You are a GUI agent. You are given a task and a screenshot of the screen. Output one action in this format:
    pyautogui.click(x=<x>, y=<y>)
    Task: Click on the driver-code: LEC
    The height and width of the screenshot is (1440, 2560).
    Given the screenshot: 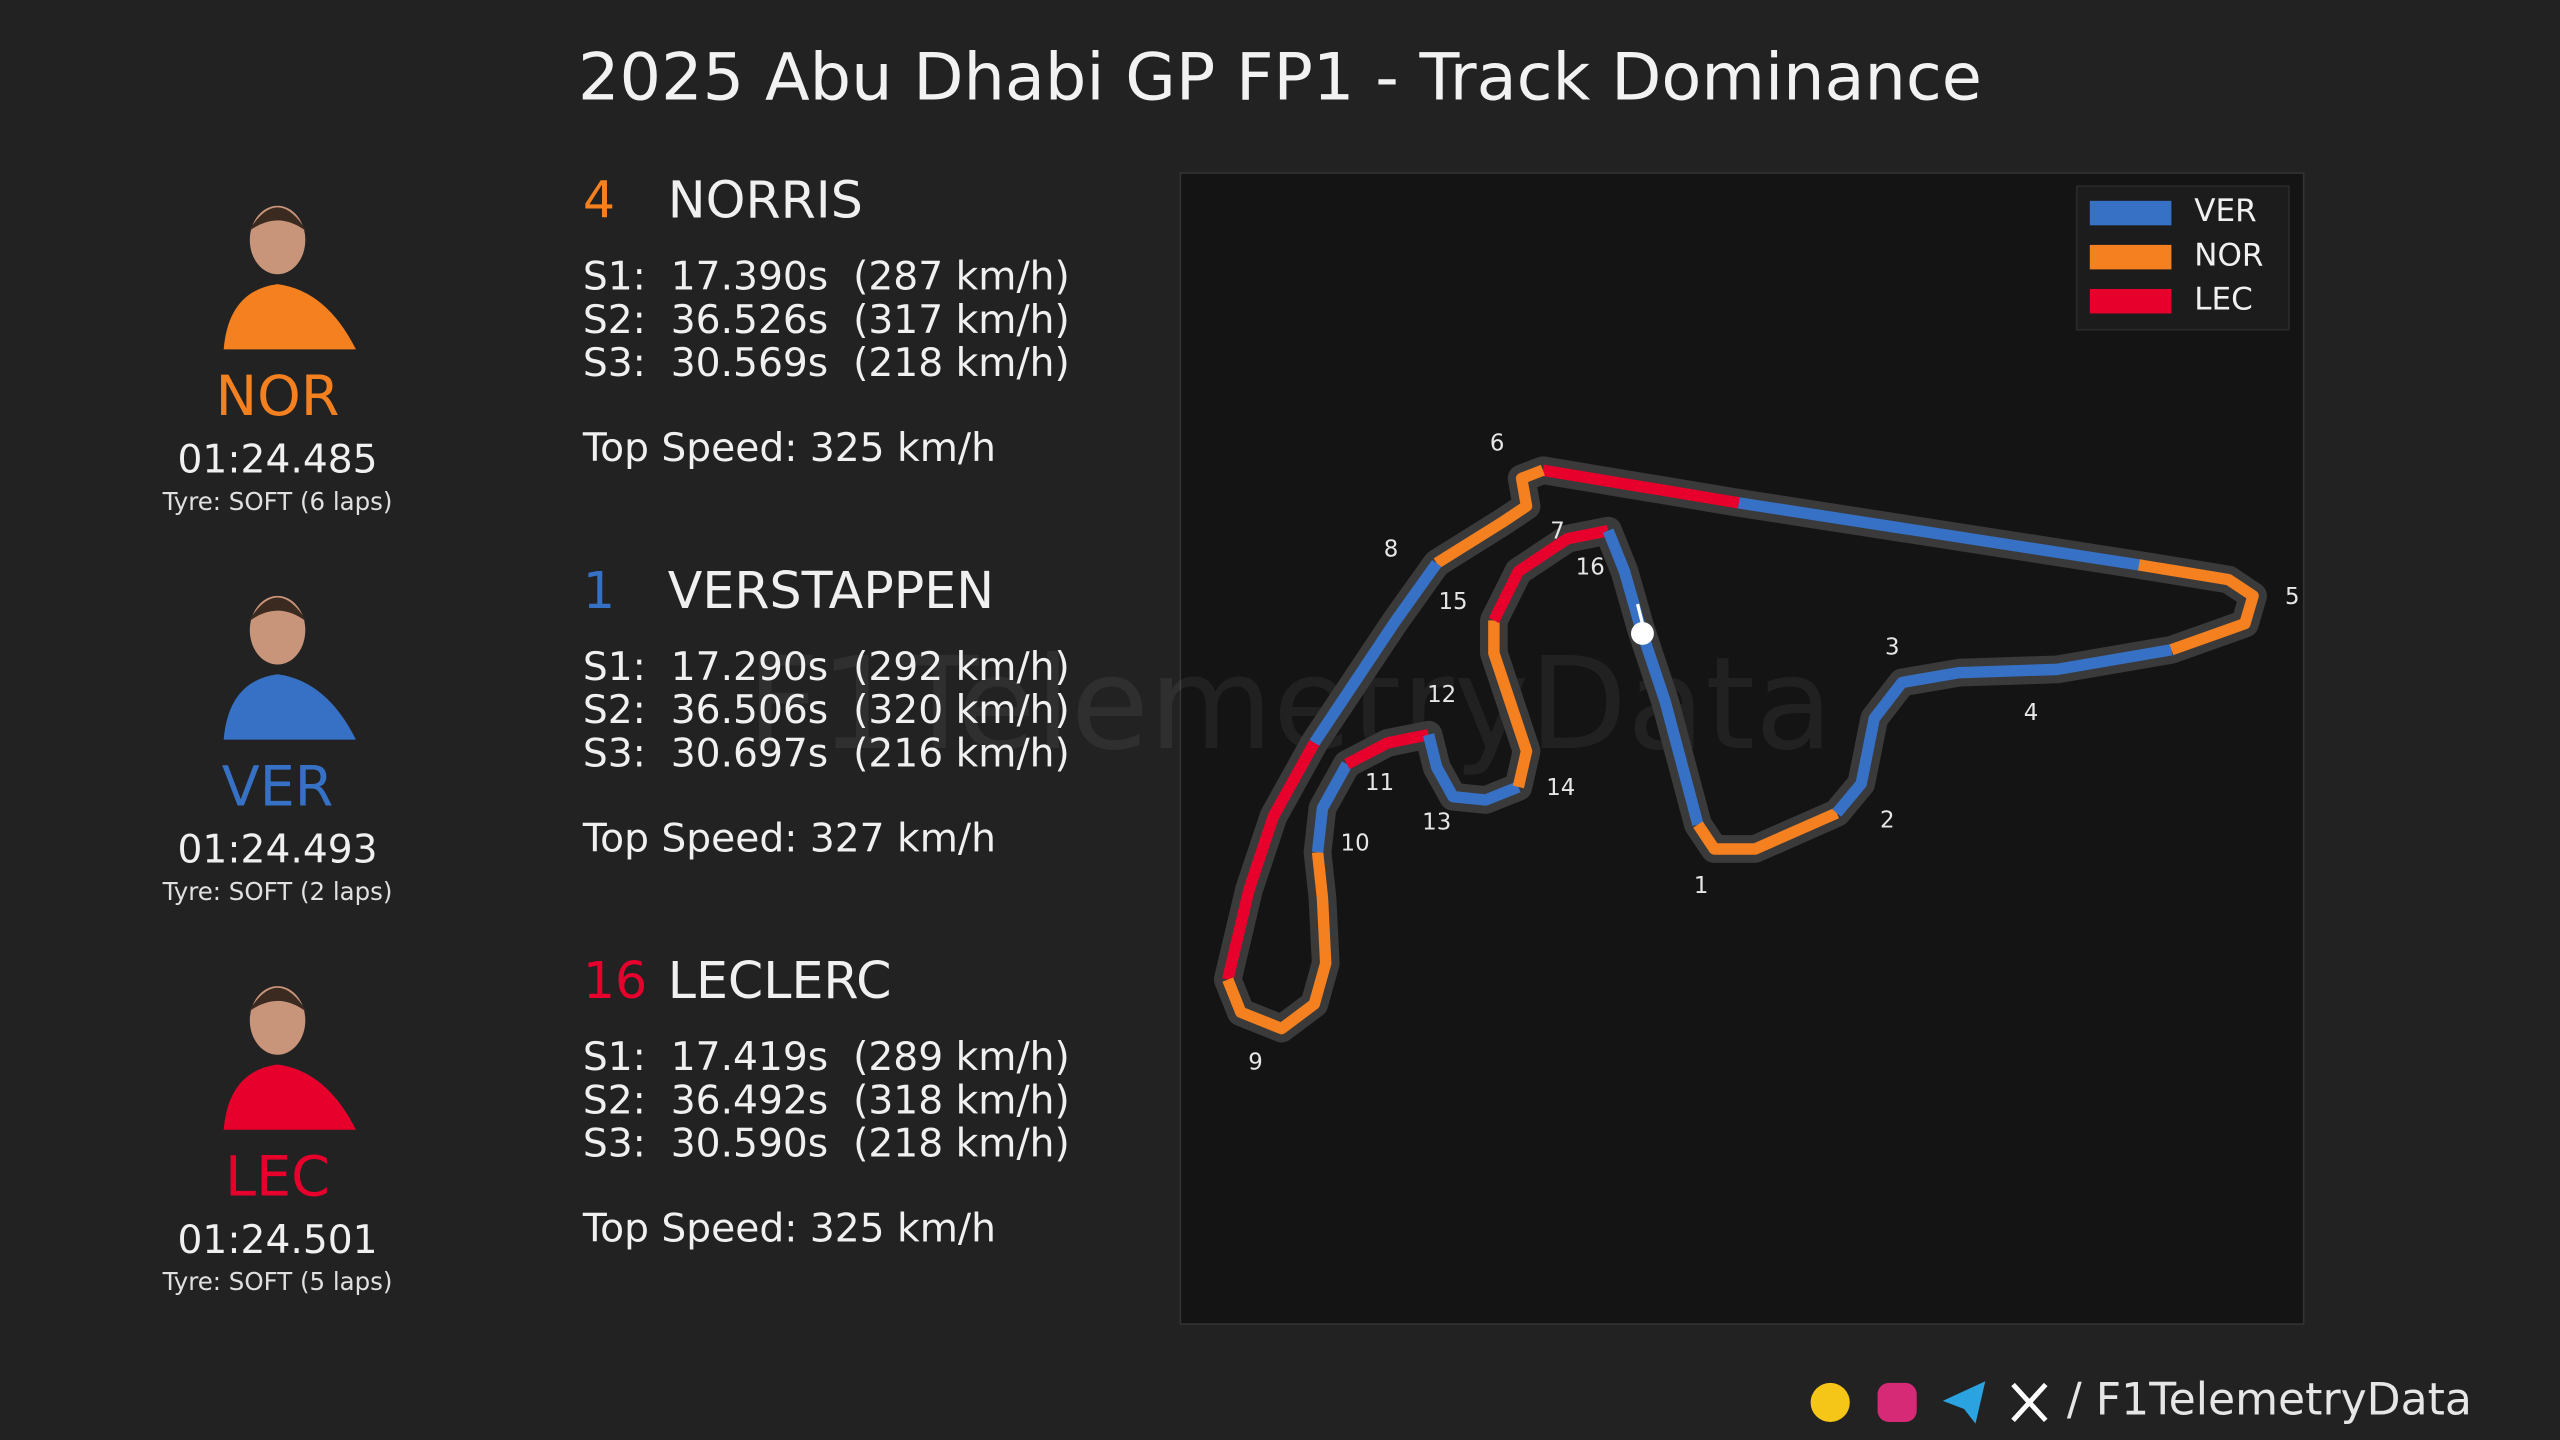 What is the action you would take?
    pyautogui.click(x=277, y=1177)
    